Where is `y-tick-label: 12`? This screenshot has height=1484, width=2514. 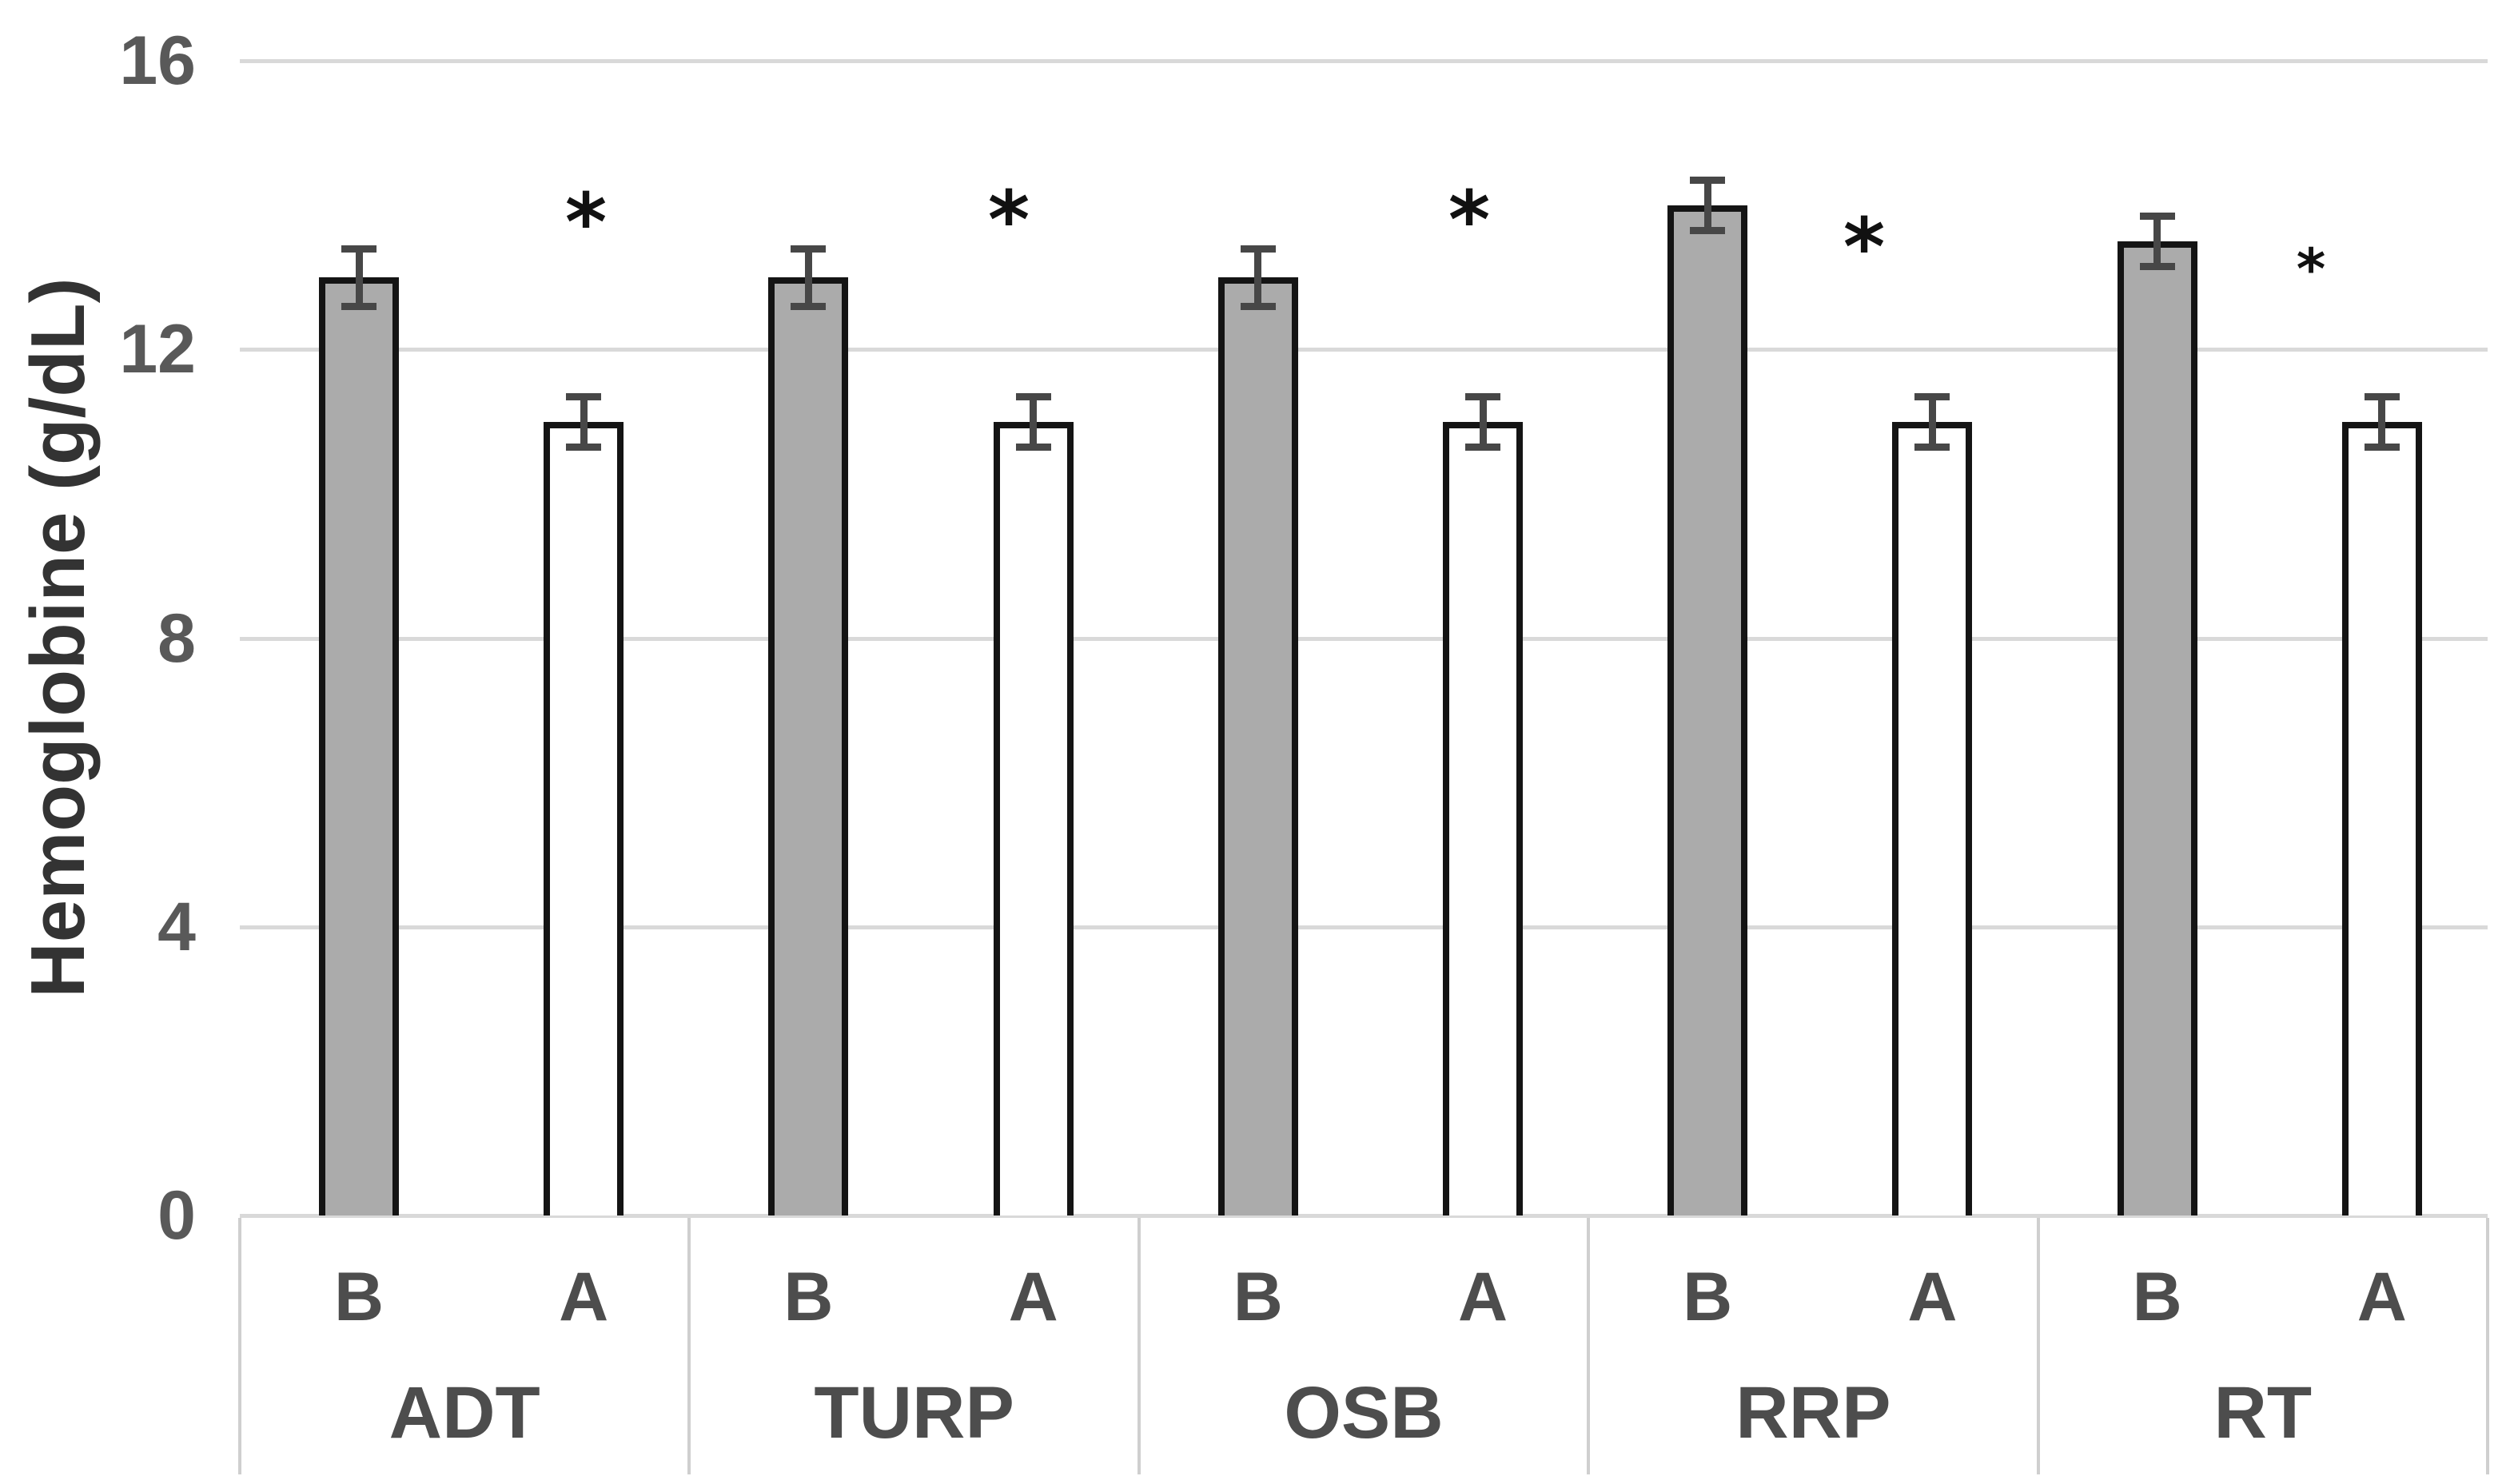 y-tick-label: 12 is located at coordinates (157, 349).